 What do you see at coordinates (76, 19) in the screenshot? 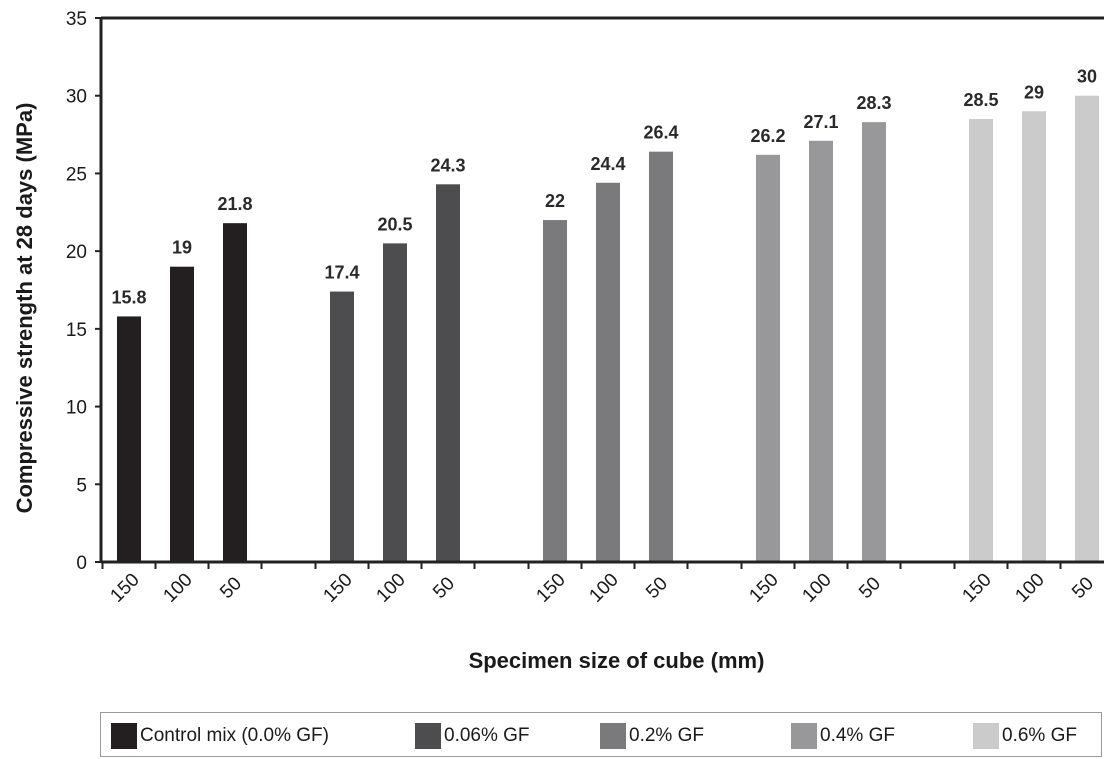
I see `y-tick-label: 35` at bounding box center [76, 19].